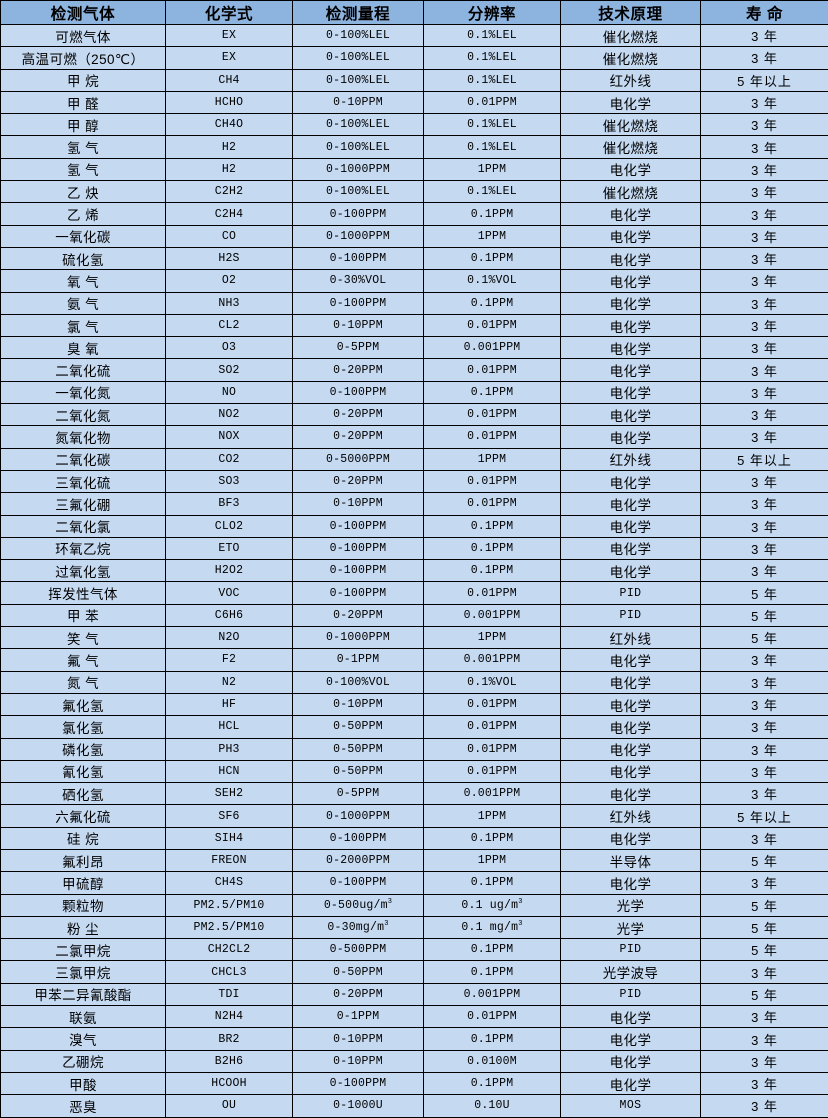 The width and height of the screenshot is (828, 1118). I want to click on cell-detection-range: 0-100PPM, so click(358, 526).